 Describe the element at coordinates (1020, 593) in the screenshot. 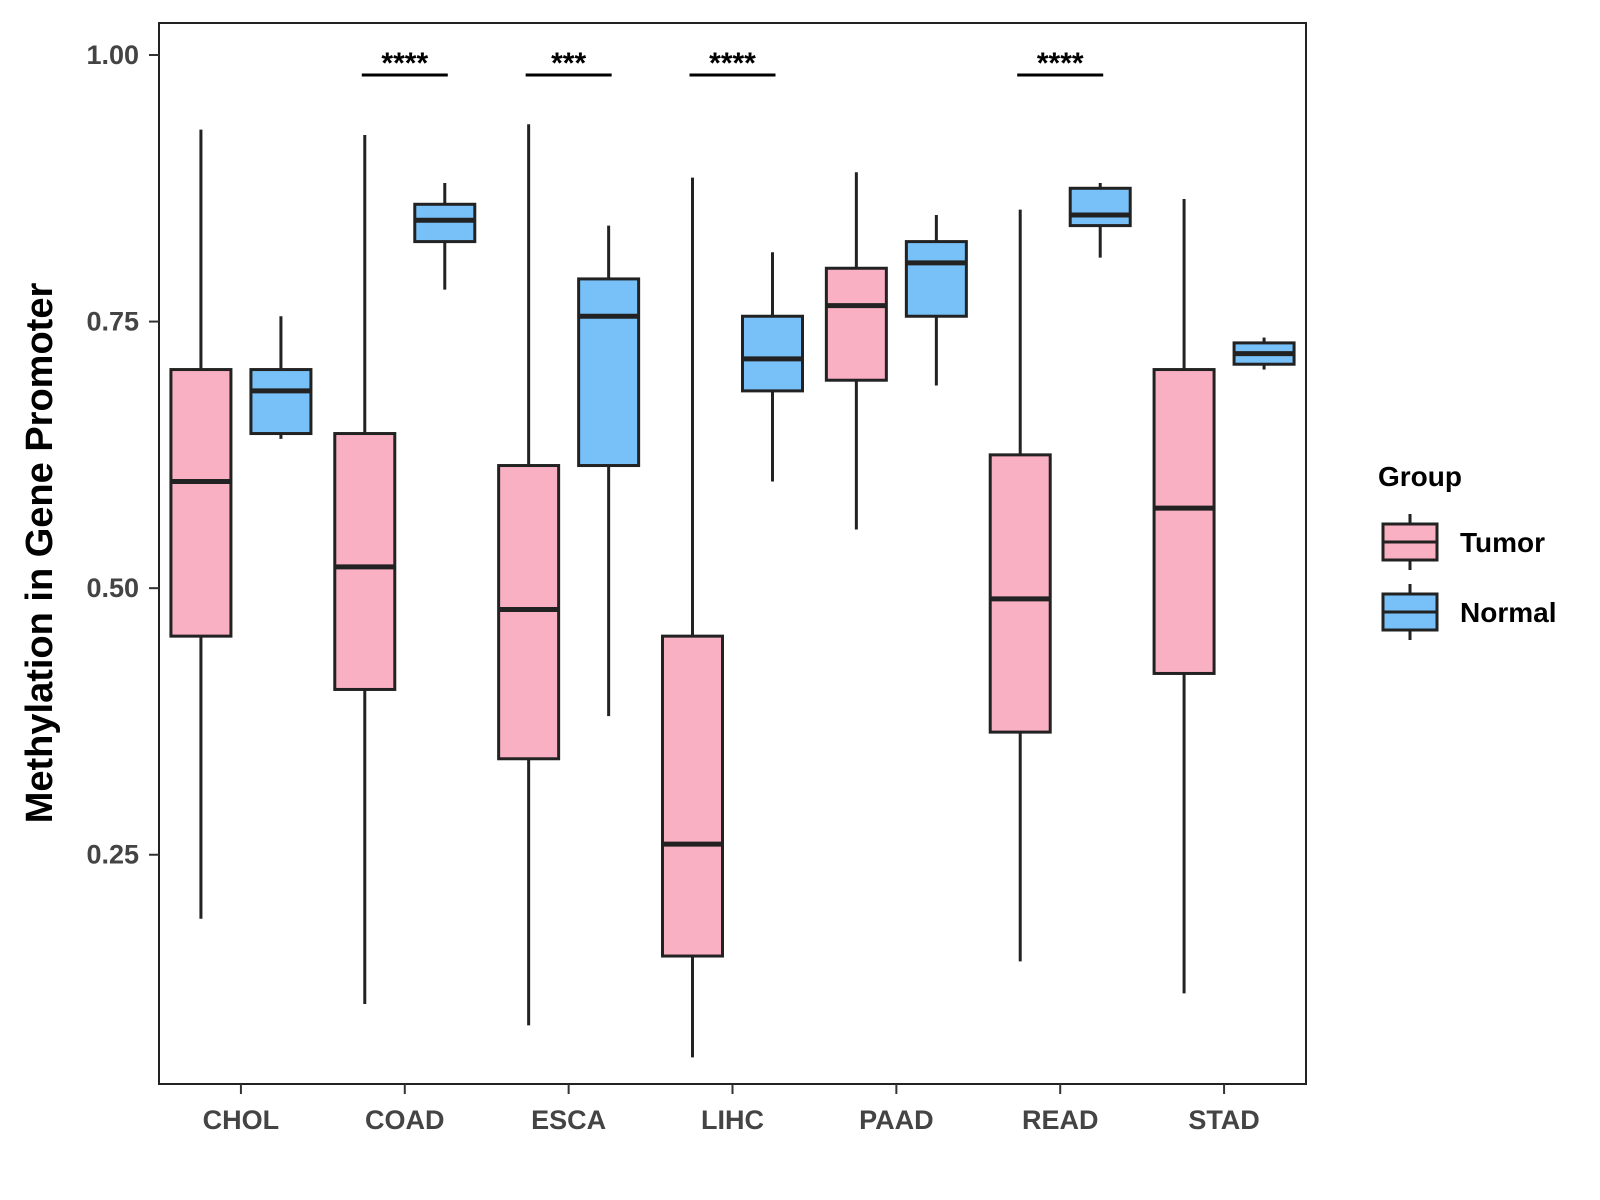

I see `box-tumor-read-iqr` at that location.